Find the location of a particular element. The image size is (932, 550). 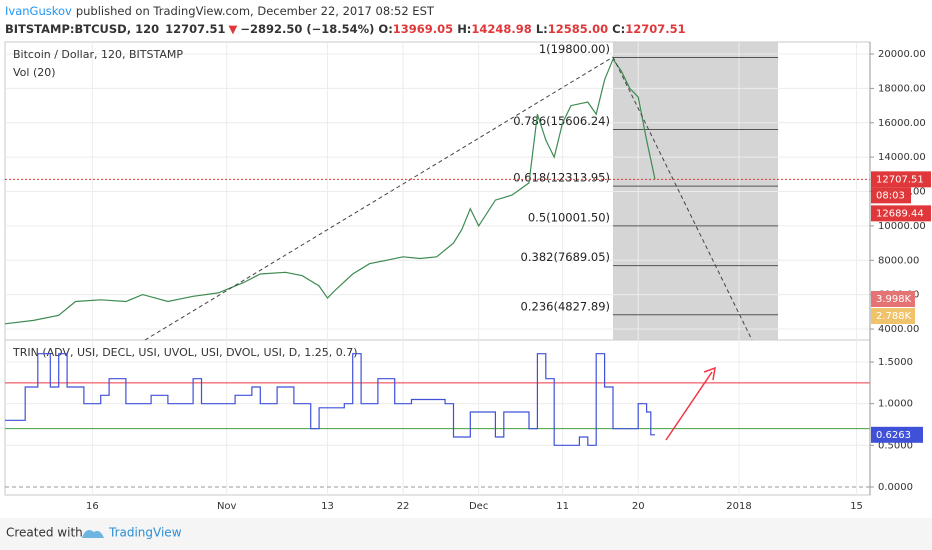

fib-label: 0.618(12313.95) is located at coordinates (561, 178).